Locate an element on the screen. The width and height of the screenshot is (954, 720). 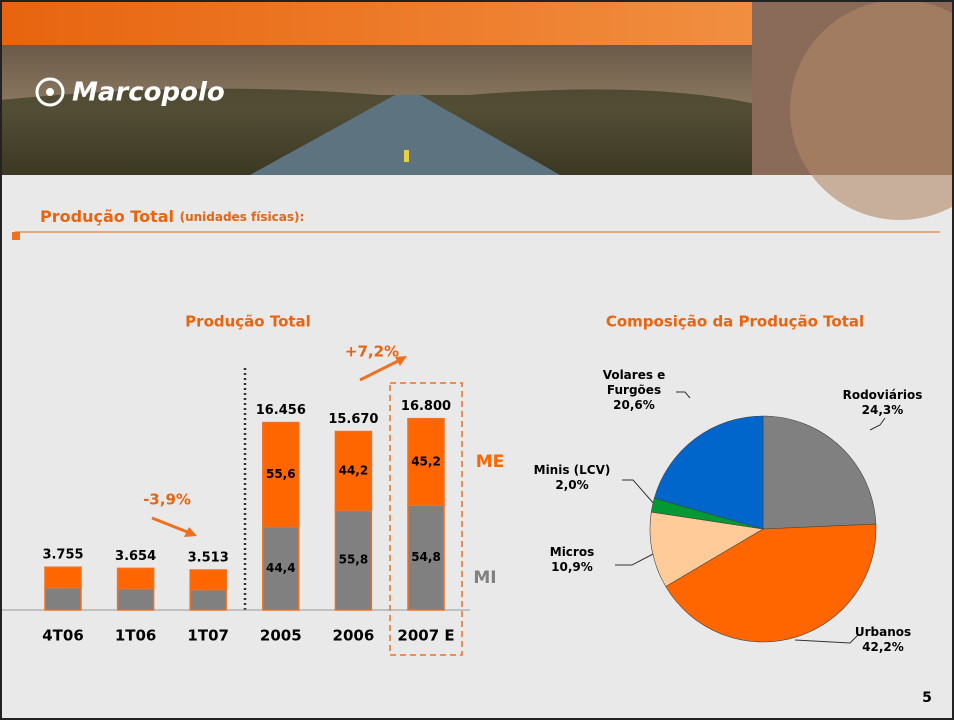
section-title: Produção Total (unidades físicas): is located at coordinates (172, 216).